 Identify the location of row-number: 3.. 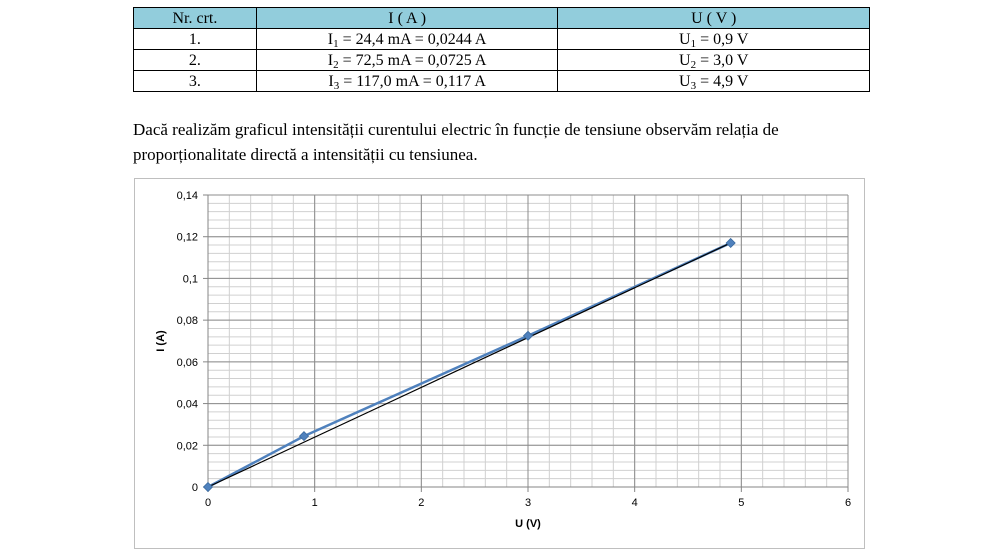
(195, 81).